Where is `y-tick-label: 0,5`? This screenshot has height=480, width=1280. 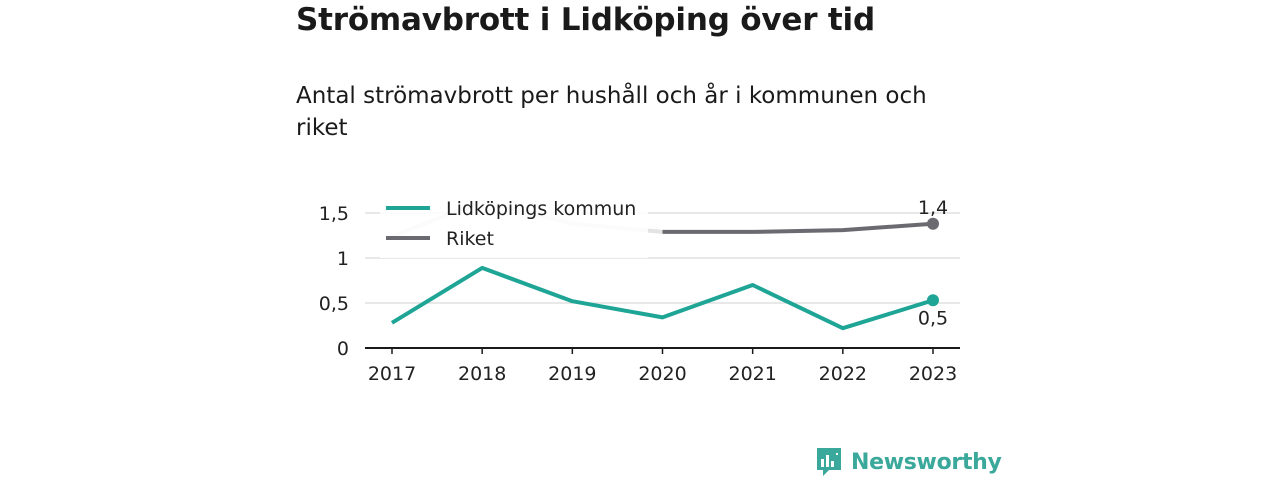 y-tick-label: 0,5 is located at coordinates (334, 304).